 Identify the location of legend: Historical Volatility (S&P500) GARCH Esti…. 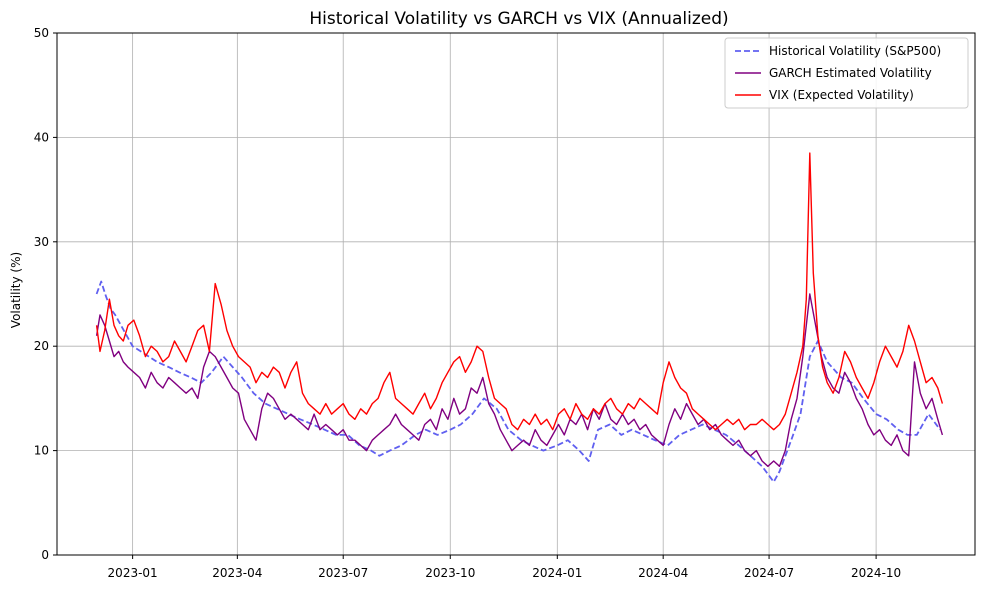
(846, 73).